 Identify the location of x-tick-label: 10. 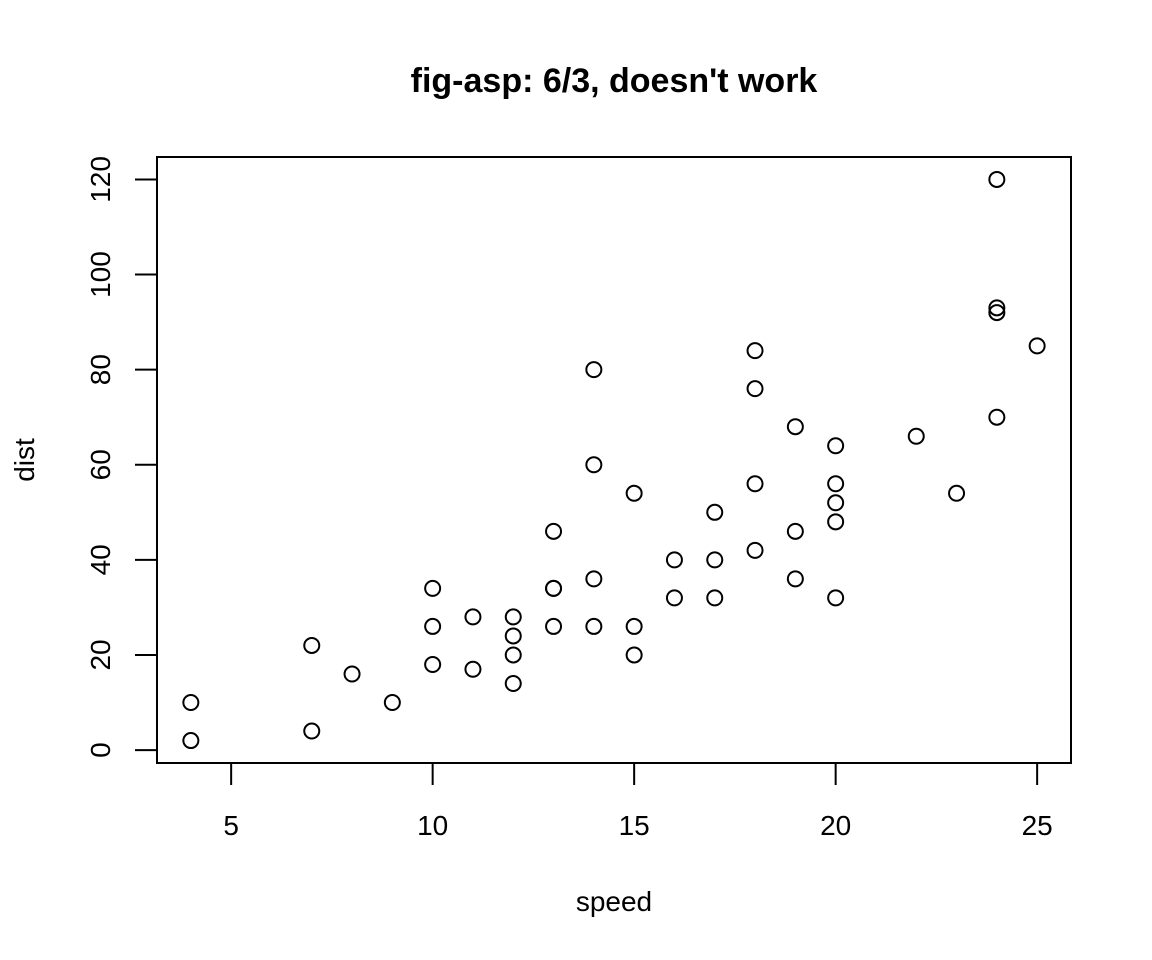
(432, 825).